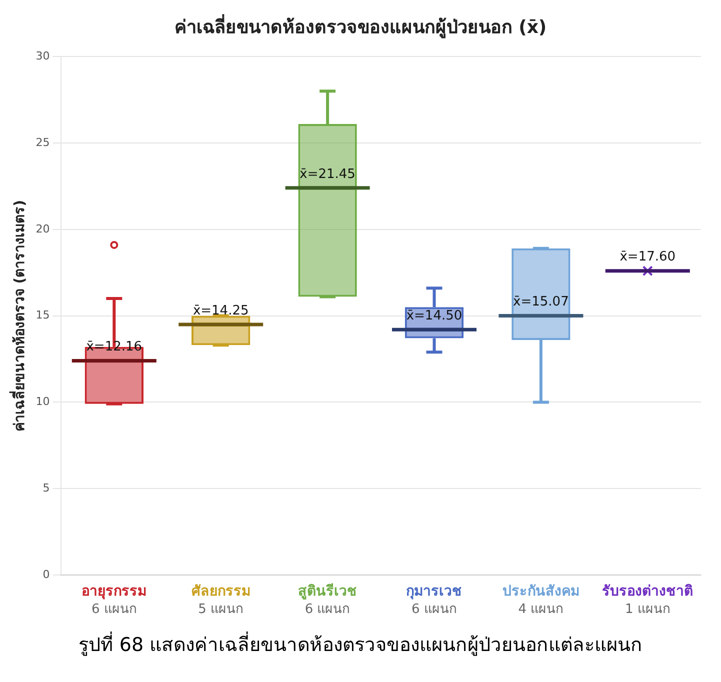 The height and width of the screenshot is (682, 721). What do you see at coordinates (360, 26) in the screenshot?
I see `chart-title: ค่าเฉลี่ยขนาดห้องตรวจของแผนกผู้ป่วยนอก (x̄)` at bounding box center [360, 26].